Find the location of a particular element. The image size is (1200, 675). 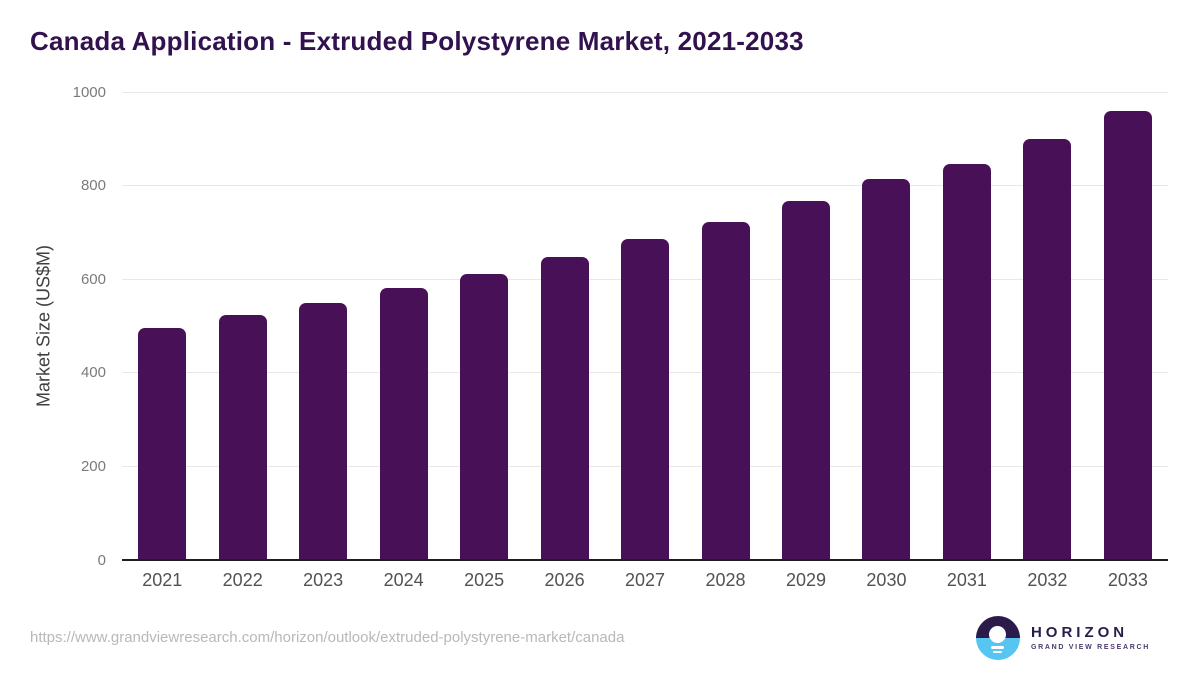

bar-slot-2032 is located at coordinates (1047, 325).